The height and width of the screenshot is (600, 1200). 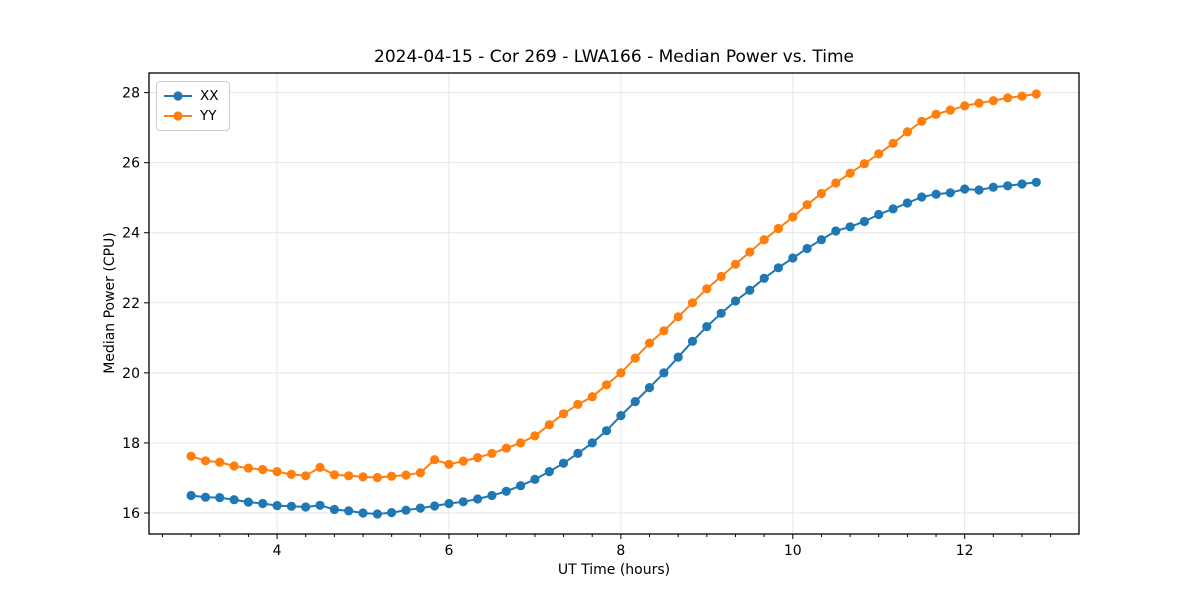 What do you see at coordinates (614, 570) in the screenshot?
I see `x-axis-label: UT Time (hours)` at bounding box center [614, 570].